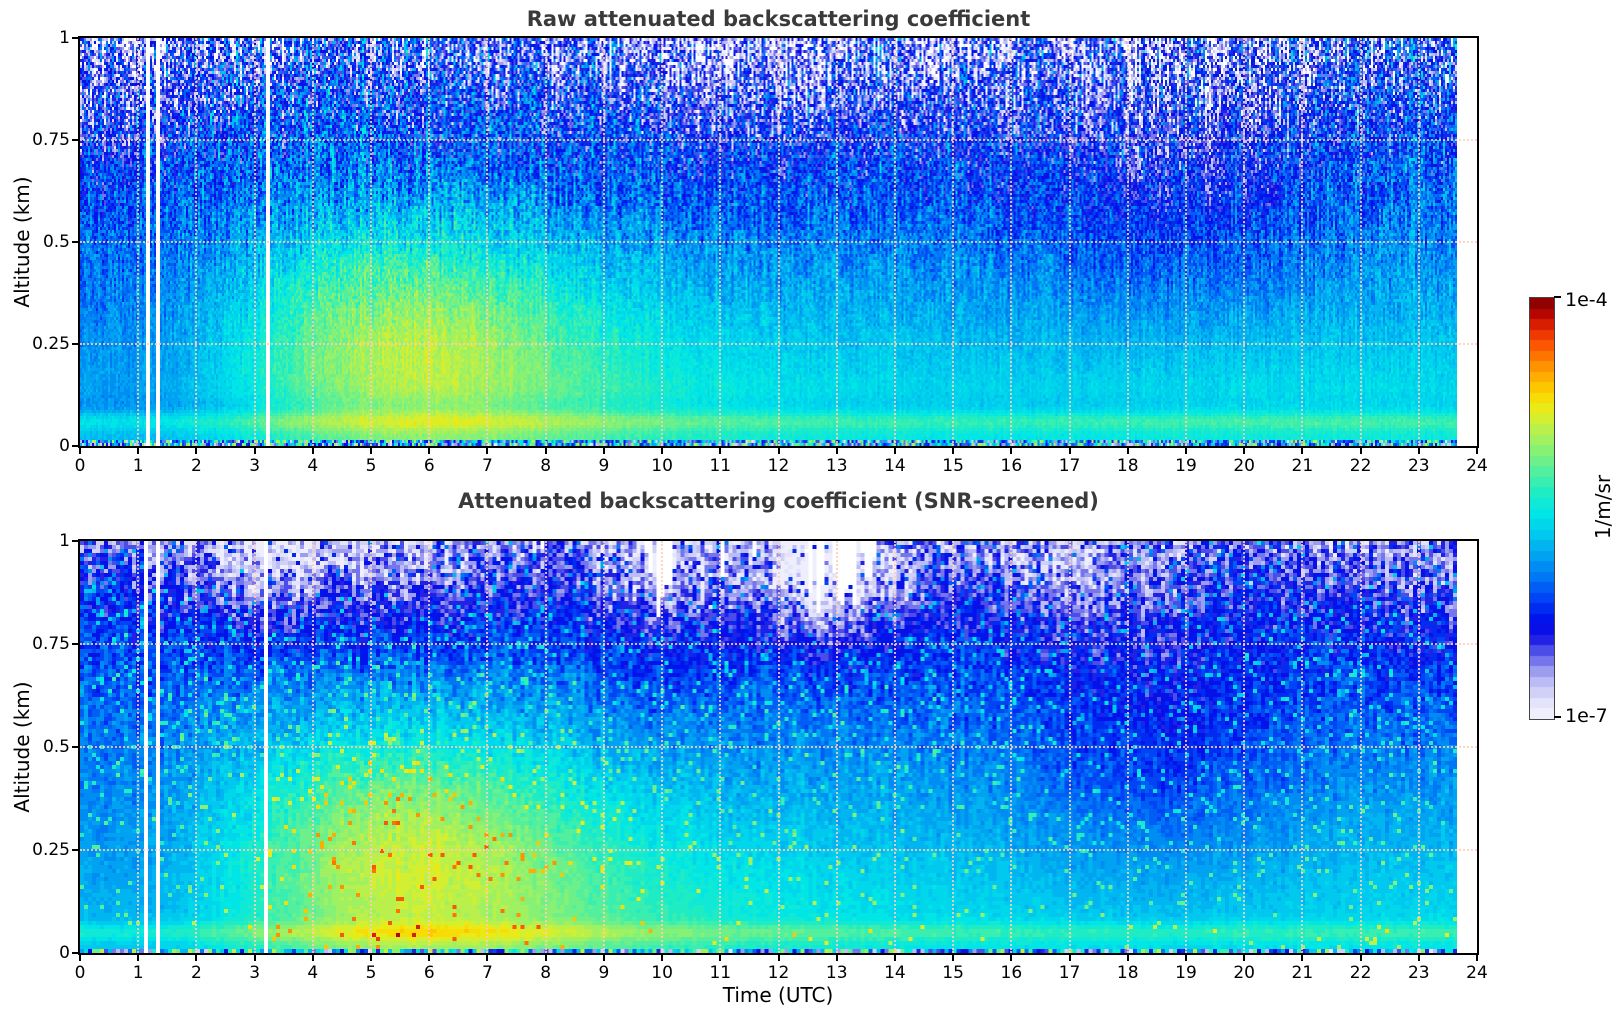 This screenshot has width=1621, height=1020. Describe the element at coordinates (1603, 507) in the screenshot. I see `colorbar-unit-label: 1/m/sr` at that location.